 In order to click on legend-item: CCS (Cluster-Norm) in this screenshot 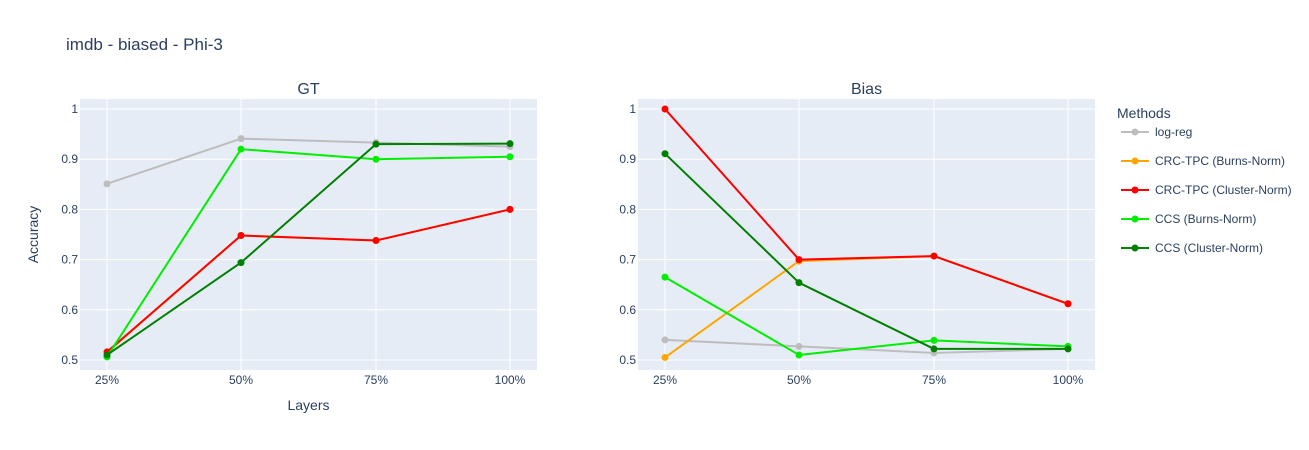, I will do `click(1192, 248)`.